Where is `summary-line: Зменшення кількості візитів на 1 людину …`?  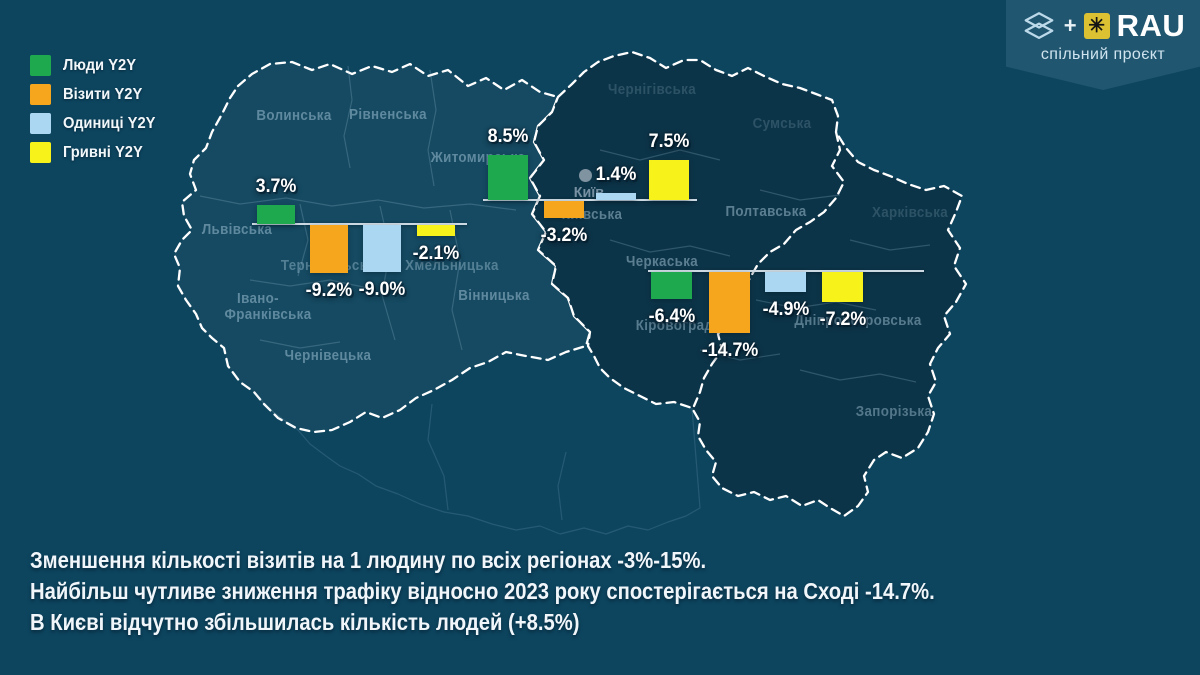 summary-line: Зменшення кількості візитів на 1 людину … is located at coordinates (368, 560).